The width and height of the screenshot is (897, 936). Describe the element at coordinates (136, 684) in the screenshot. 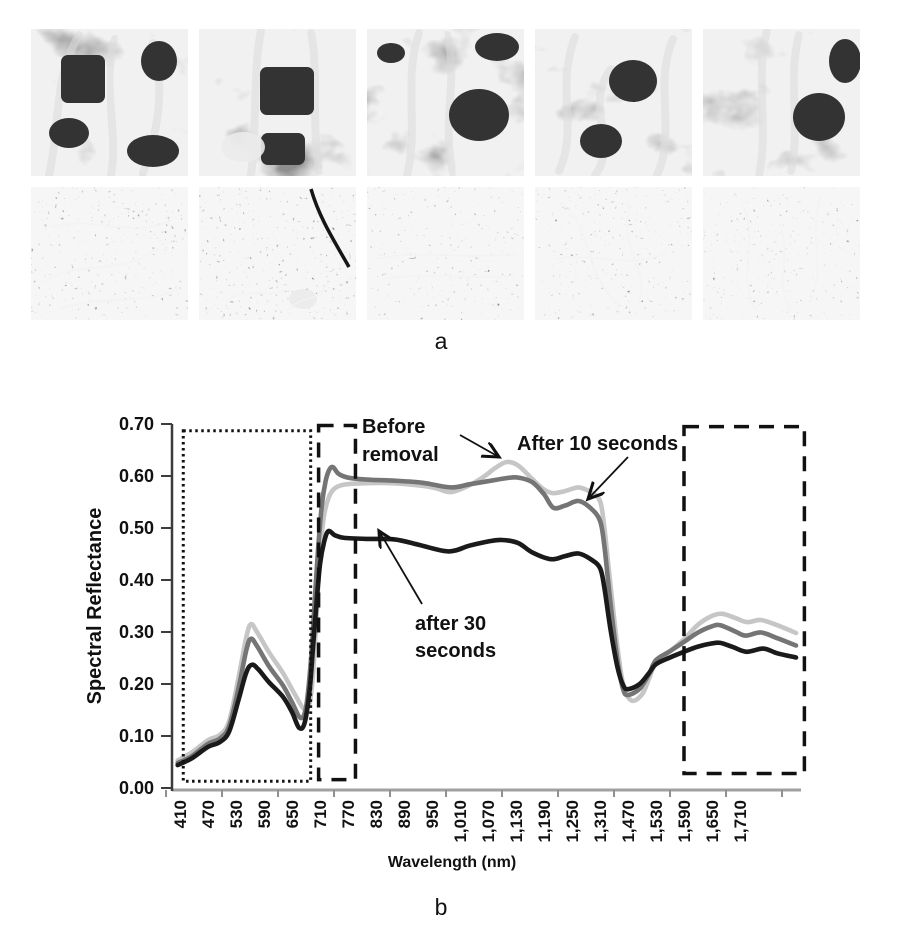

I see `y-tick-label: 0.20` at that location.